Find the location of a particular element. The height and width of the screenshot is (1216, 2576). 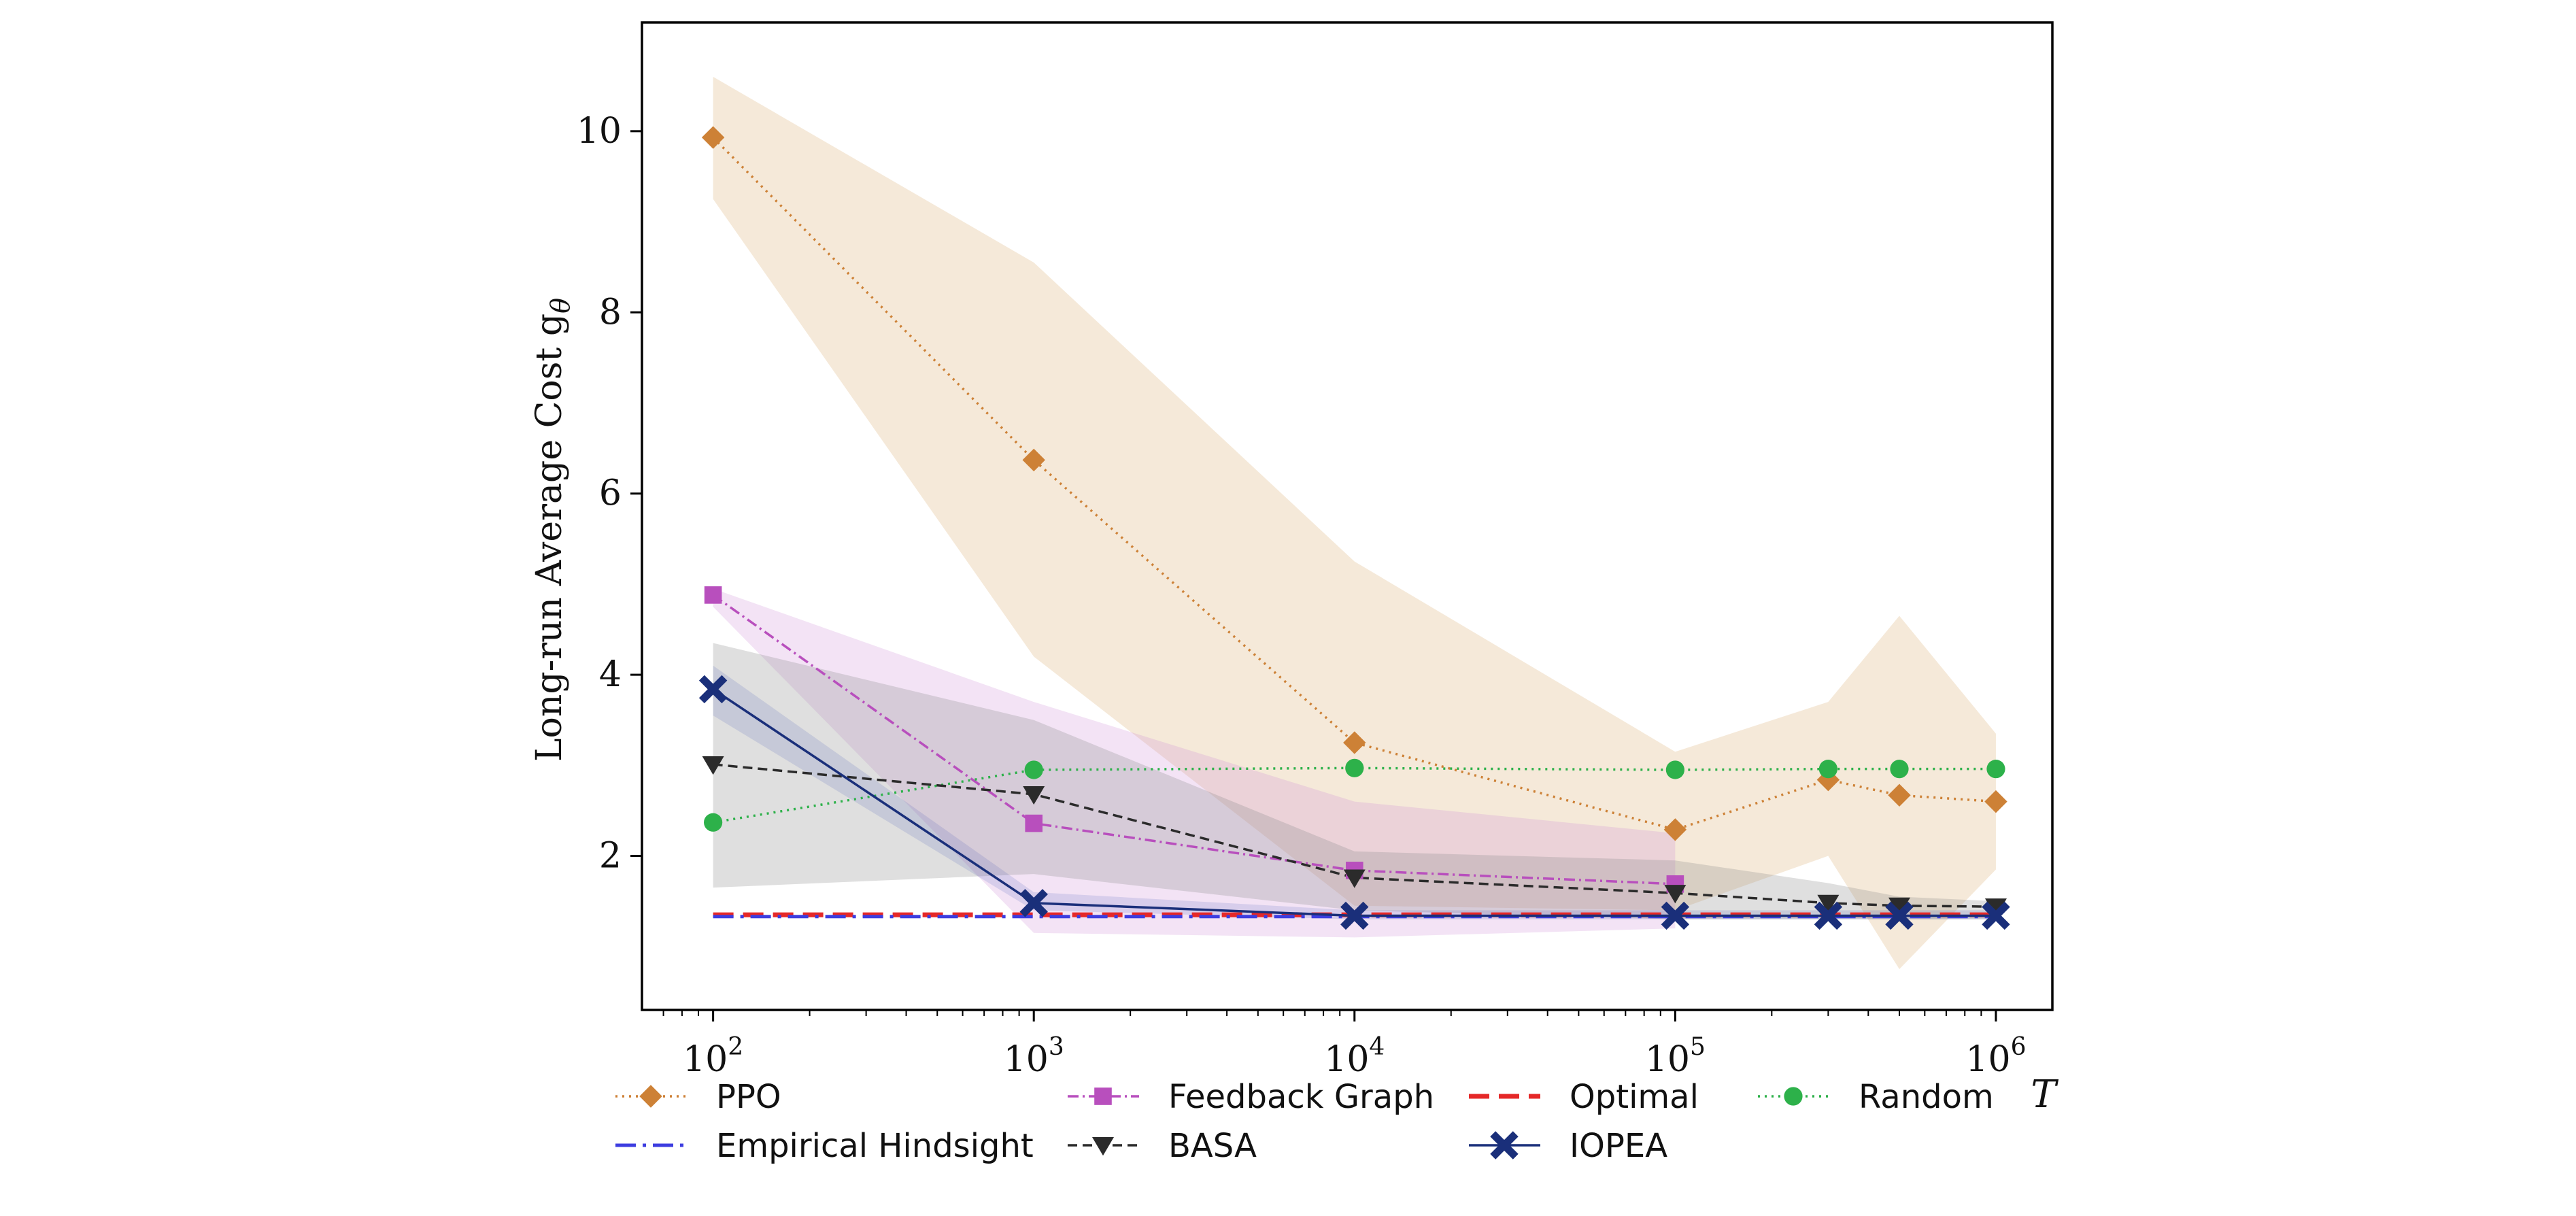

legend-item-empirical-hindsight: Empirical Hindsight is located at coordinates (824, 1146).